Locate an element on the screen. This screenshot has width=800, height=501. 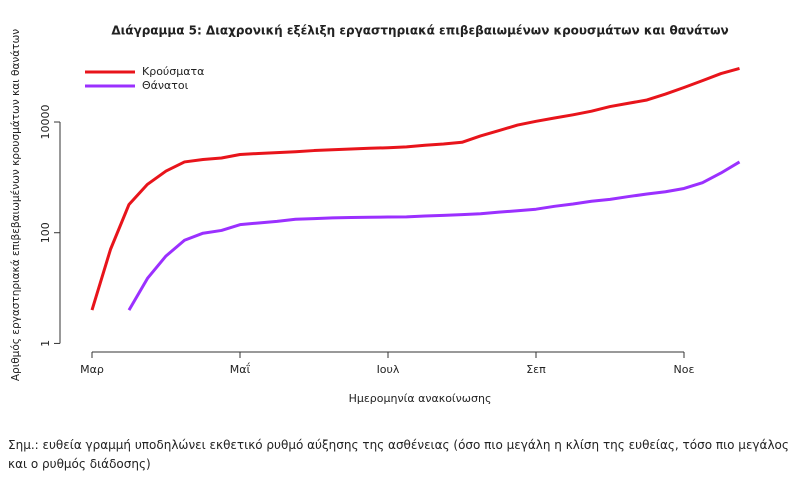
x-axis-label: Ημερομηνία ανακοίνωσης is located at coordinates (420, 398).